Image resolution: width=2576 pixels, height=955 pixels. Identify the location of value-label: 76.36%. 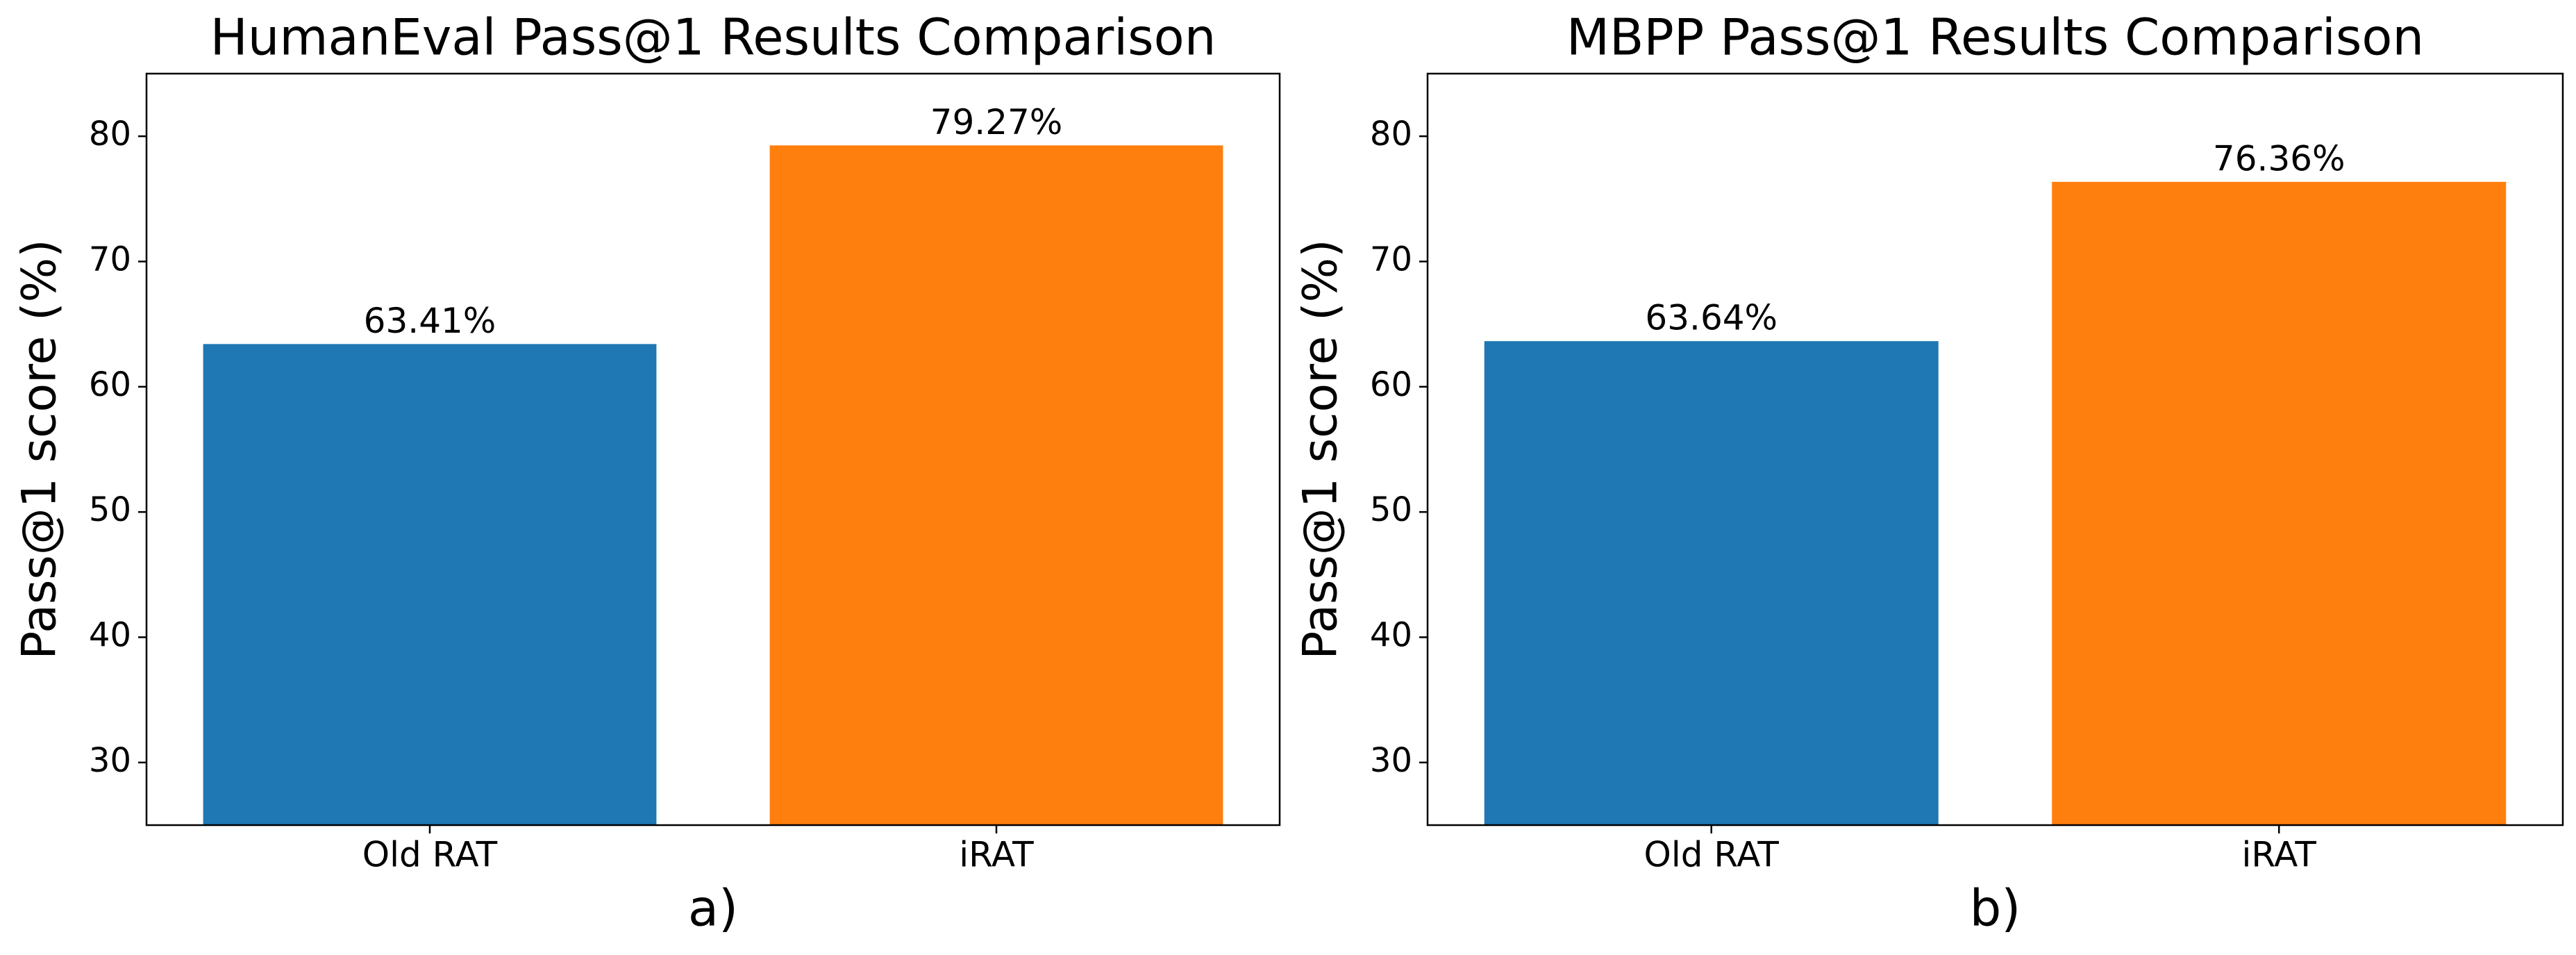
(2279, 158).